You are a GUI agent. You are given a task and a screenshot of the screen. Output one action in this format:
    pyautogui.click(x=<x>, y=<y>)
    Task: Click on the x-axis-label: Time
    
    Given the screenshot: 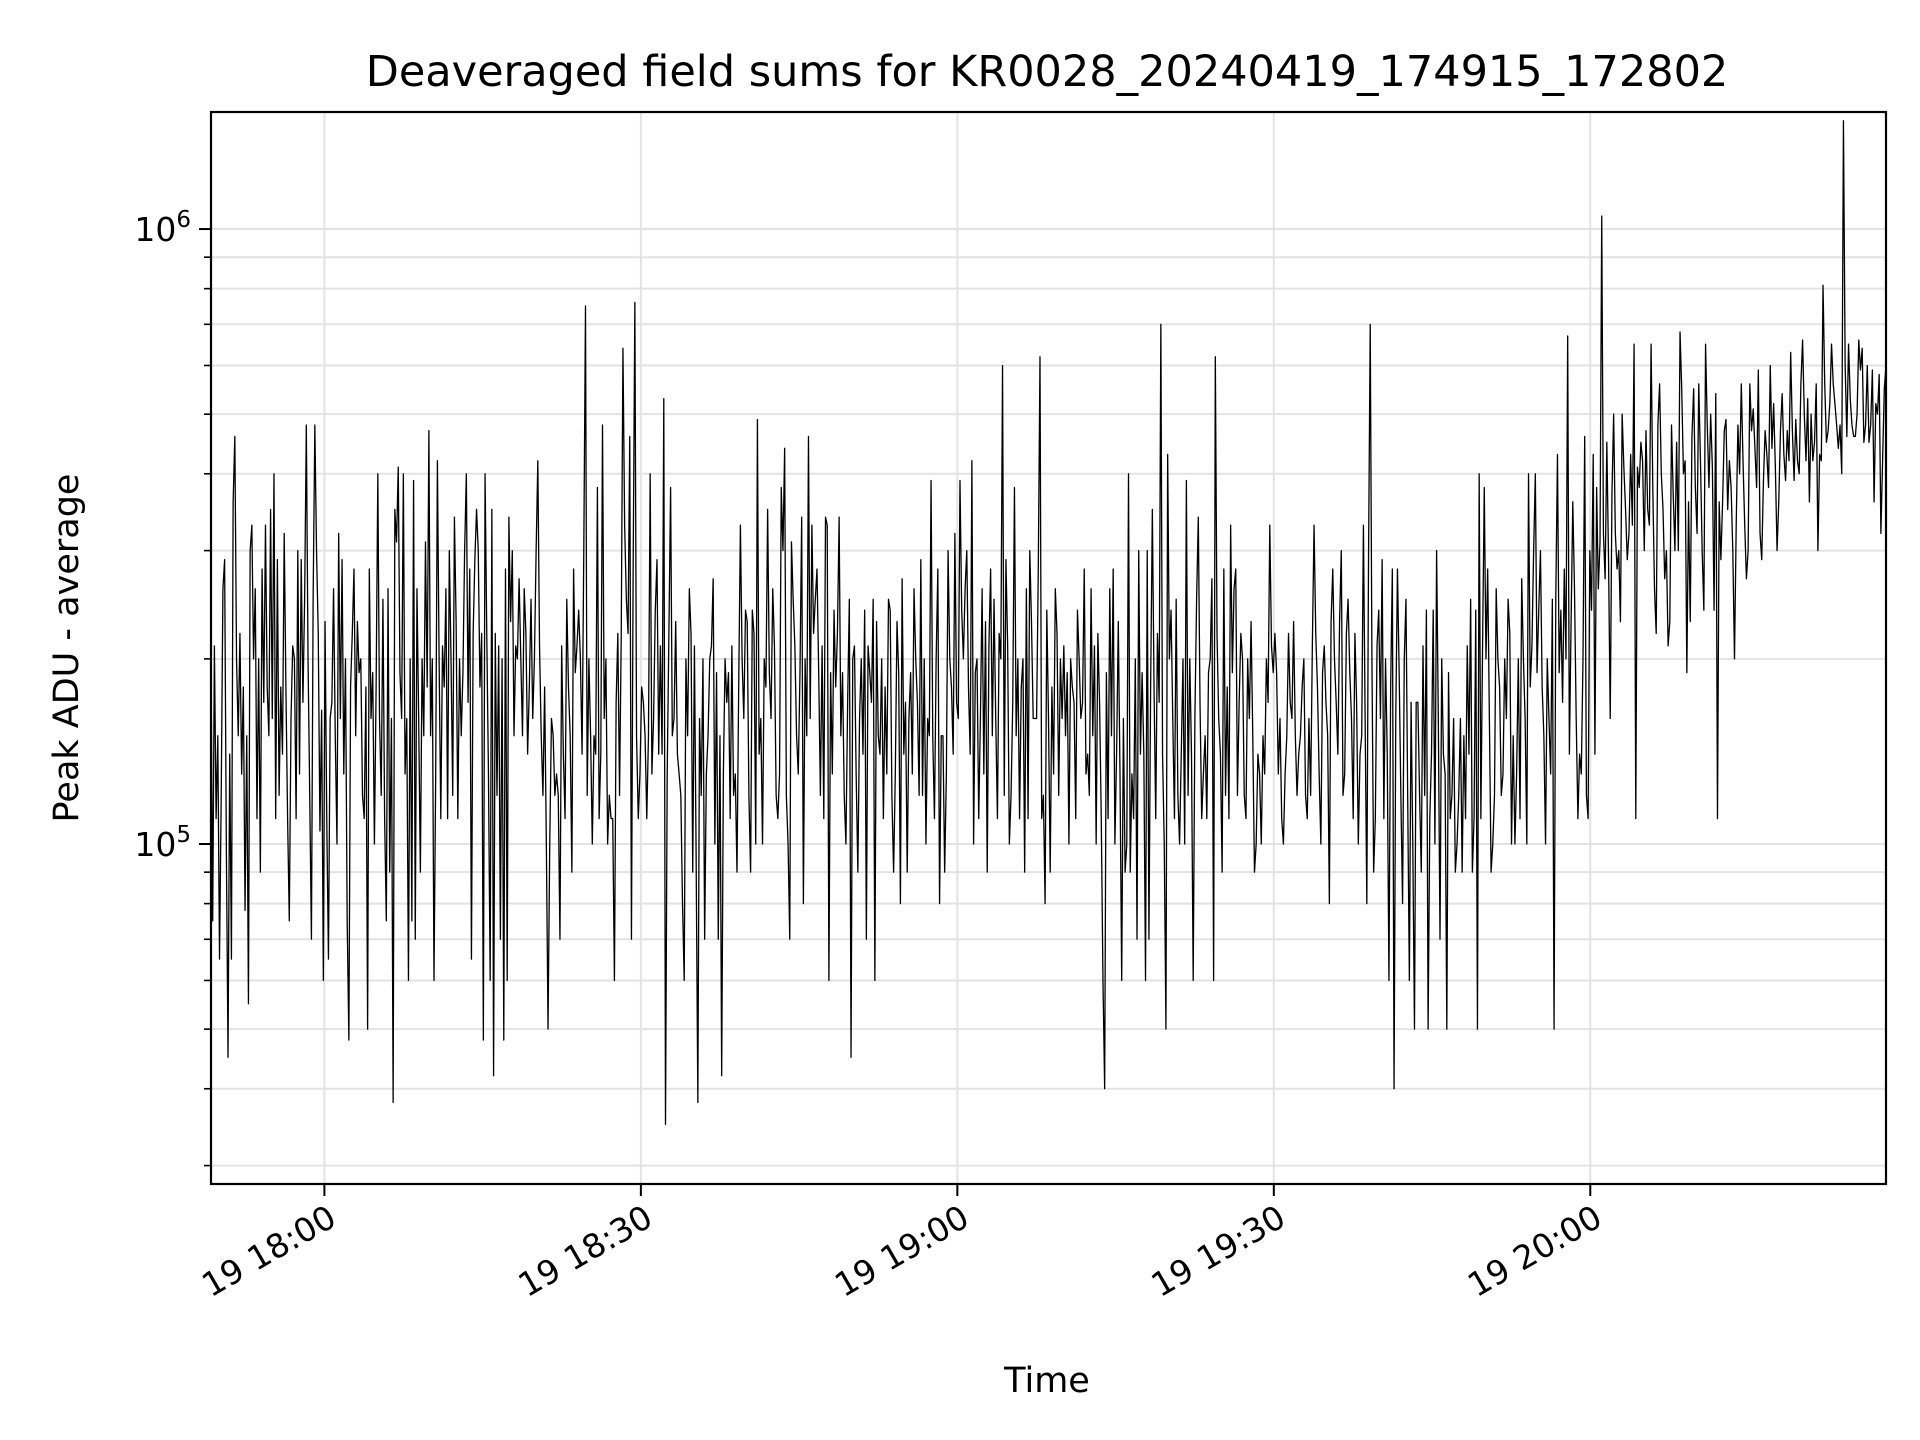 What is the action you would take?
    pyautogui.click(x=1046, y=1381)
    